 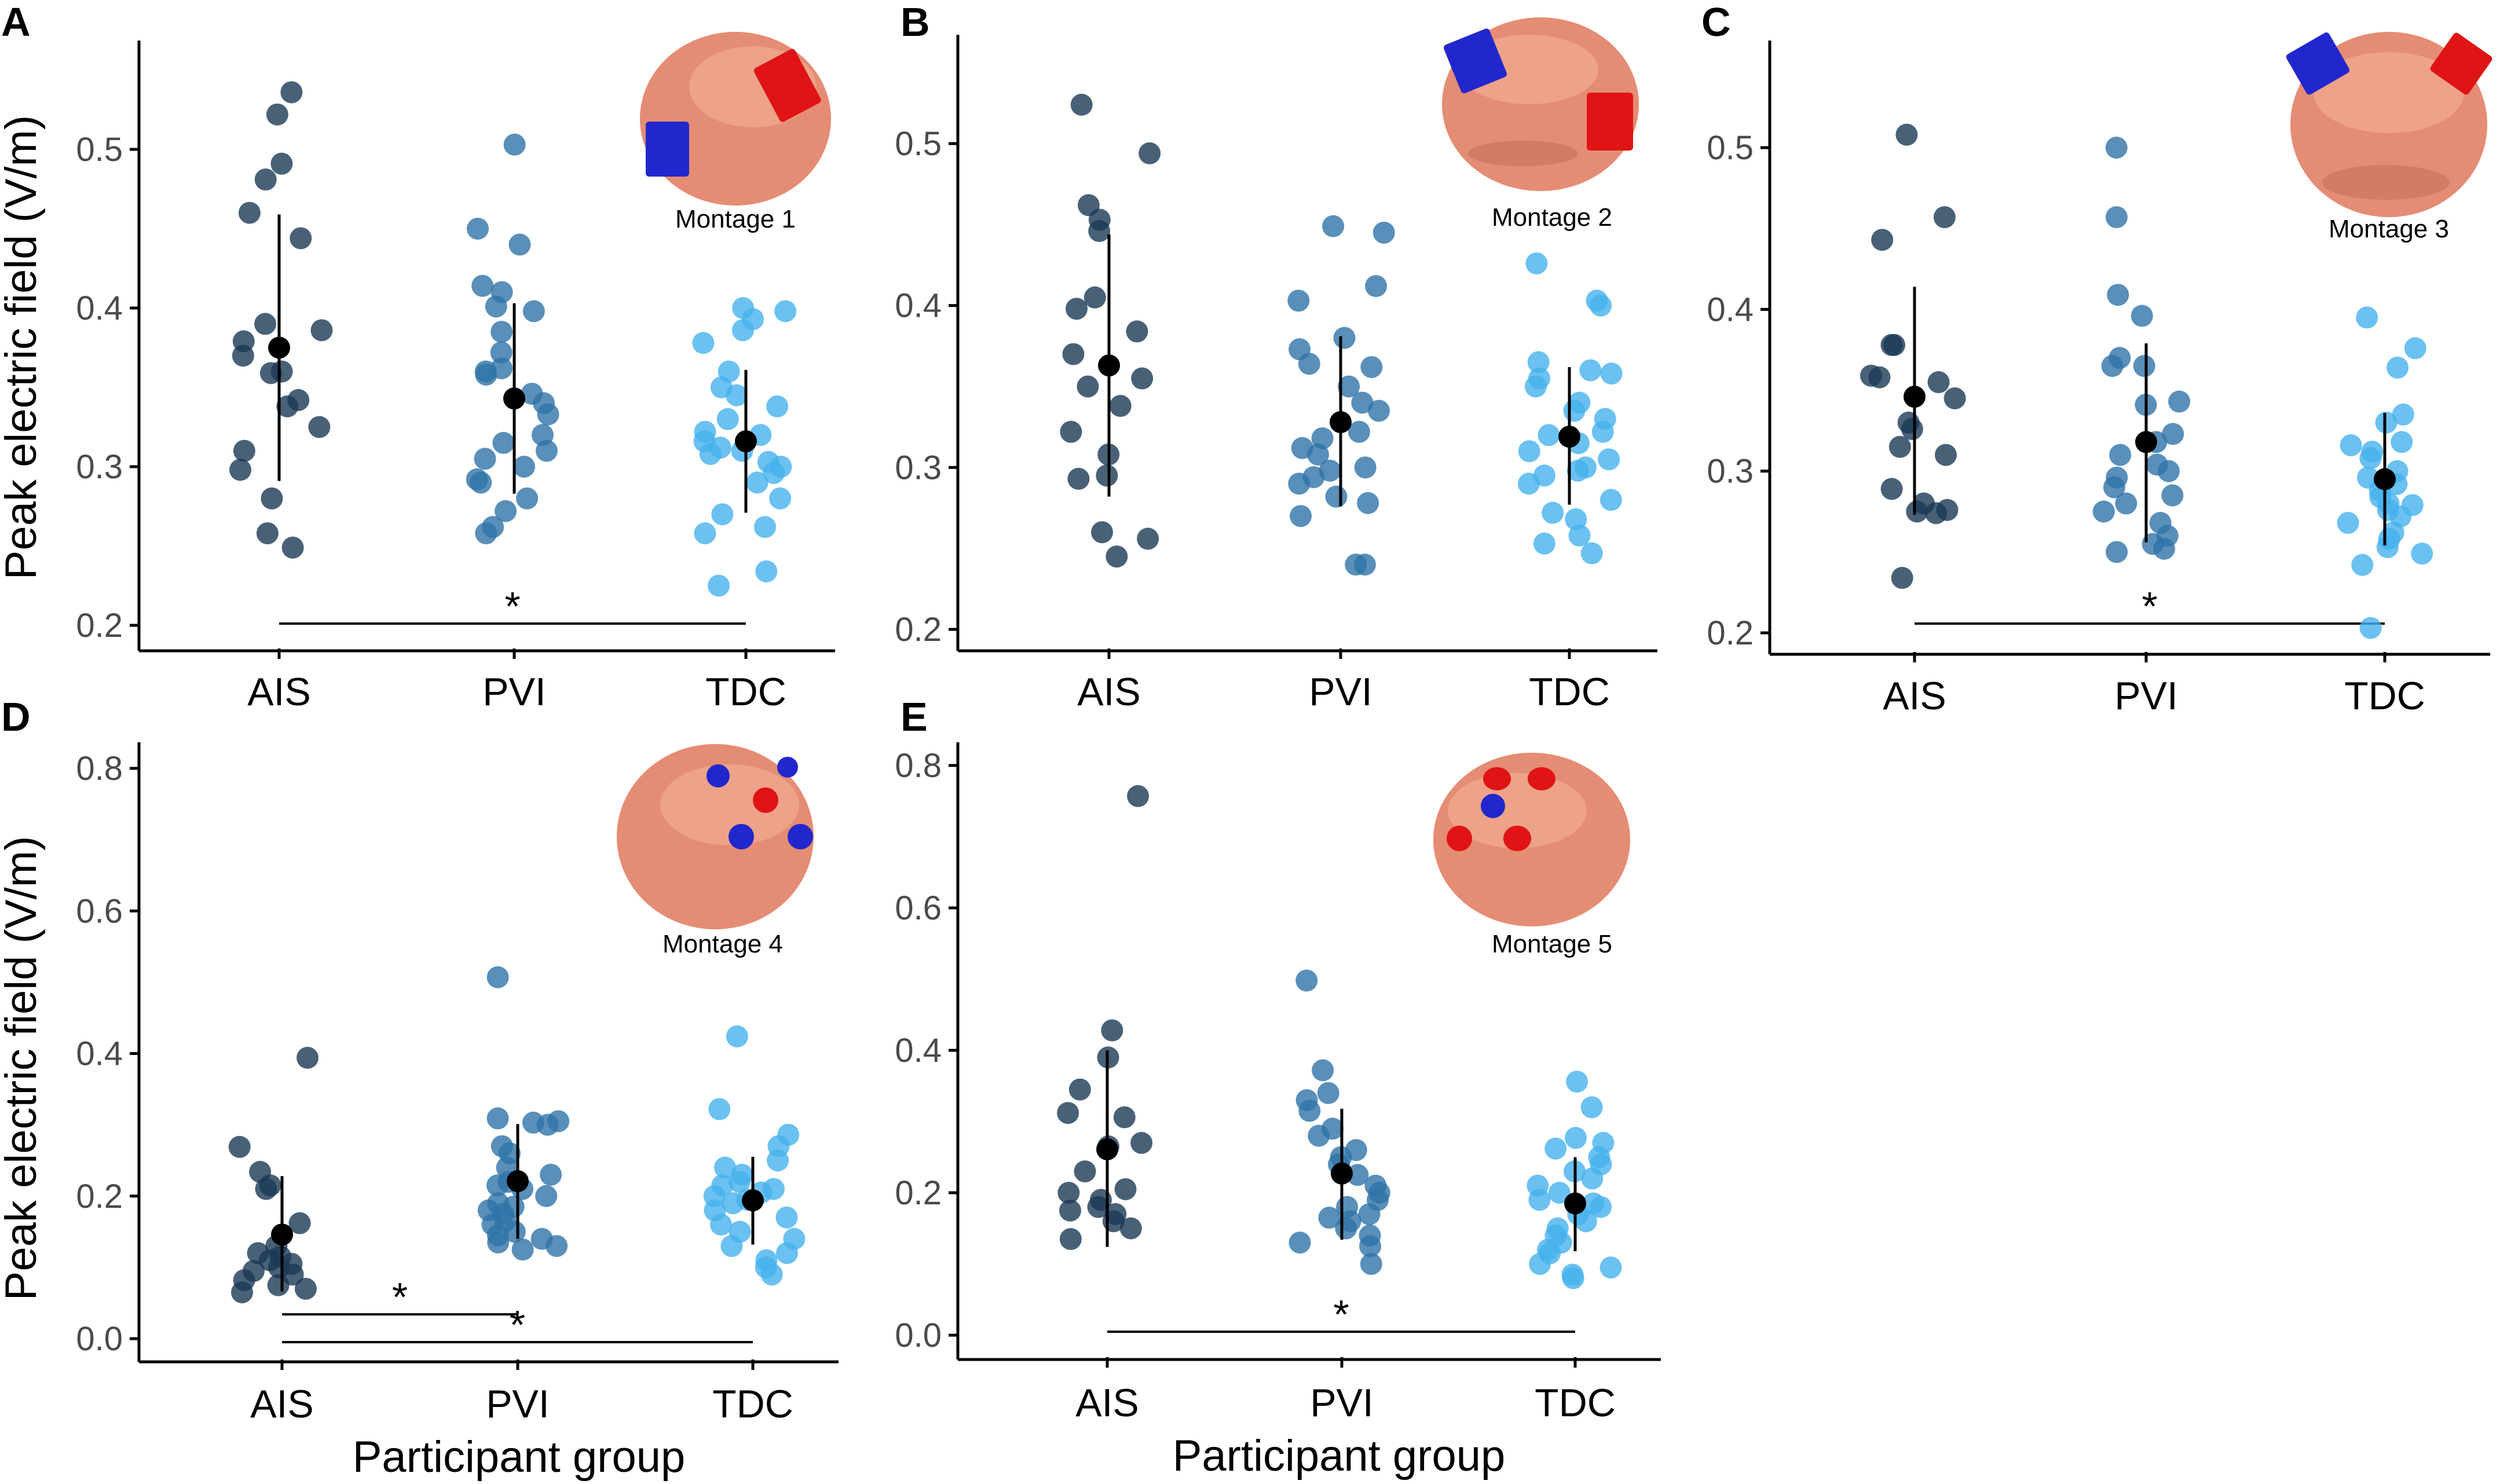 What do you see at coordinates (918, 1050) in the screenshot?
I see `y-tick-label: 0.4` at bounding box center [918, 1050].